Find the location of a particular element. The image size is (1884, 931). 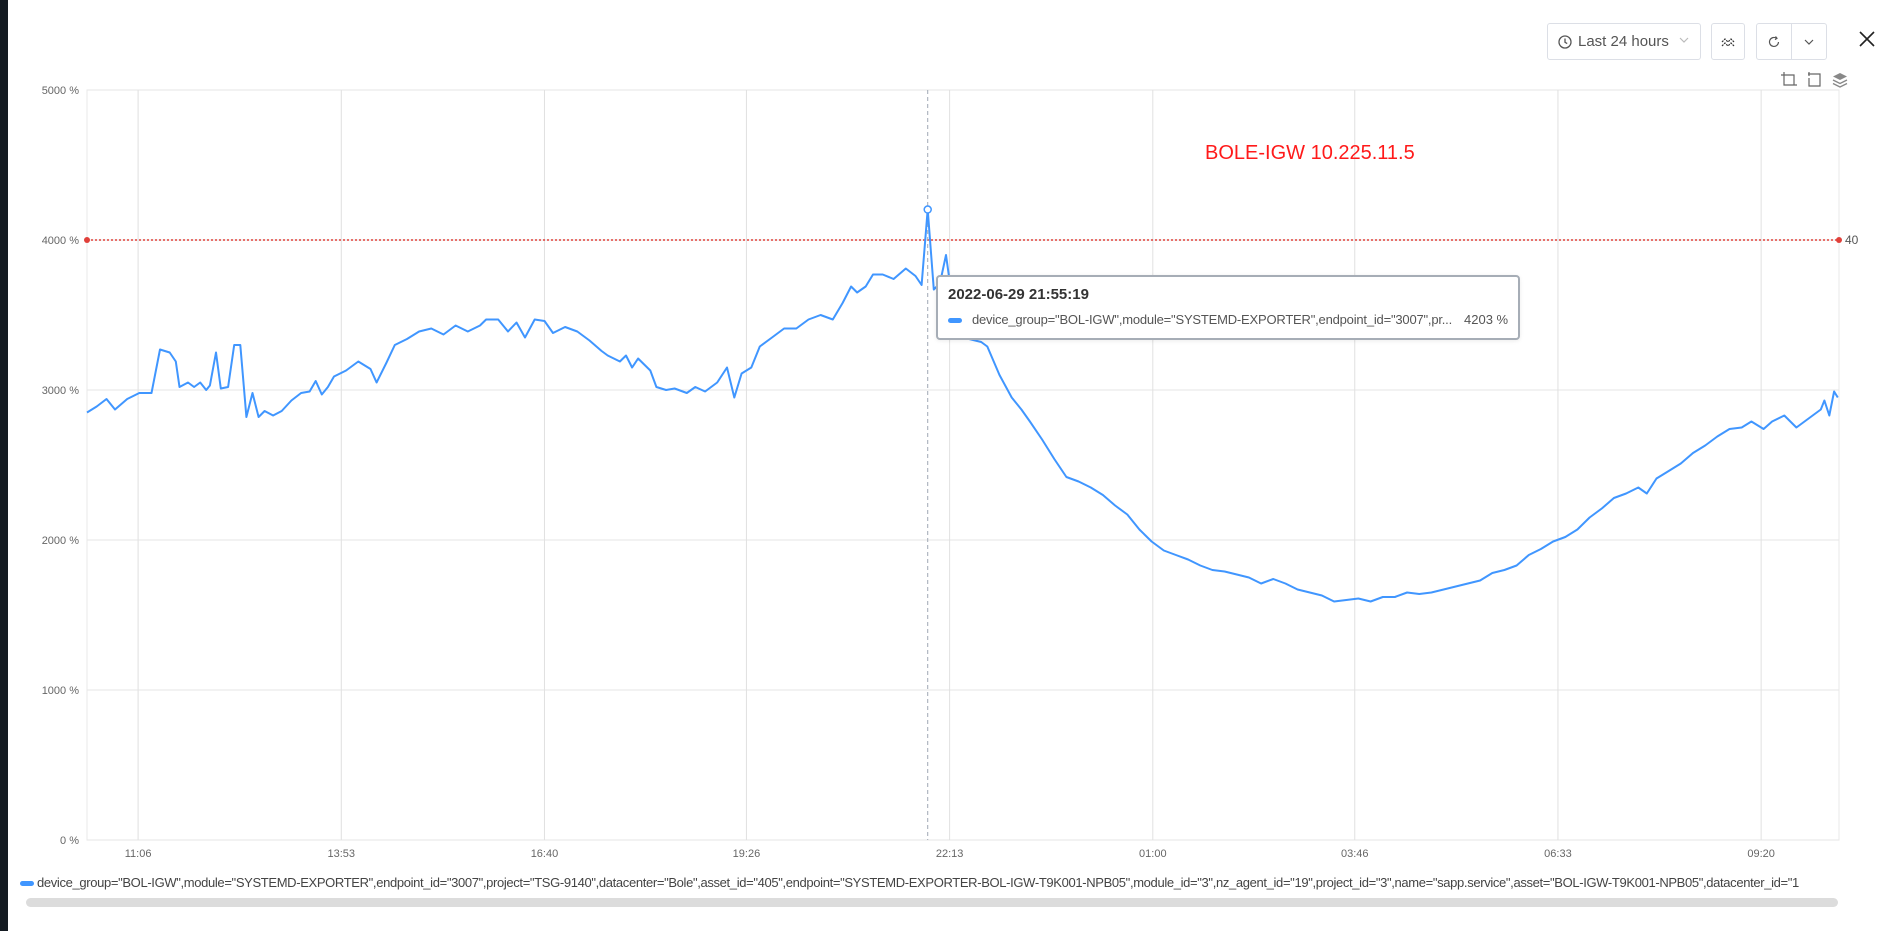

close-icon is located at coordinates (1867, 39).